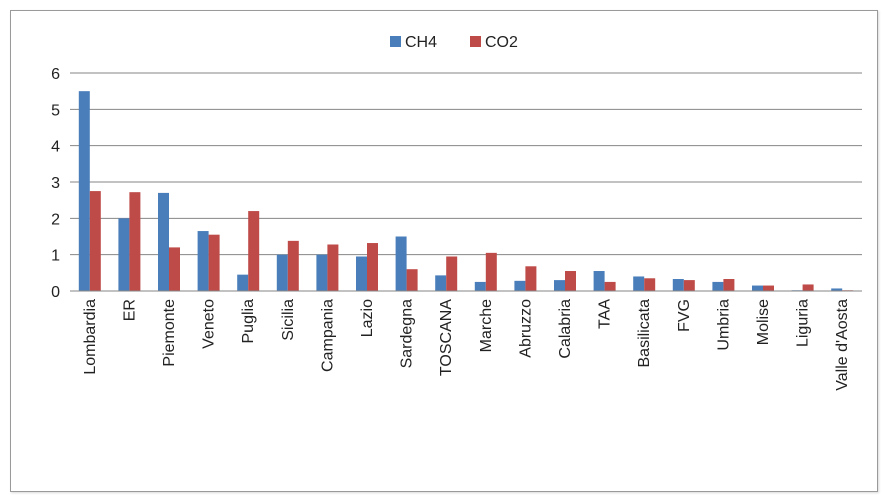  What do you see at coordinates (367, 318) in the screenshot?
I see `x-tick-label: Lazio` at bounding box center [367, 318].